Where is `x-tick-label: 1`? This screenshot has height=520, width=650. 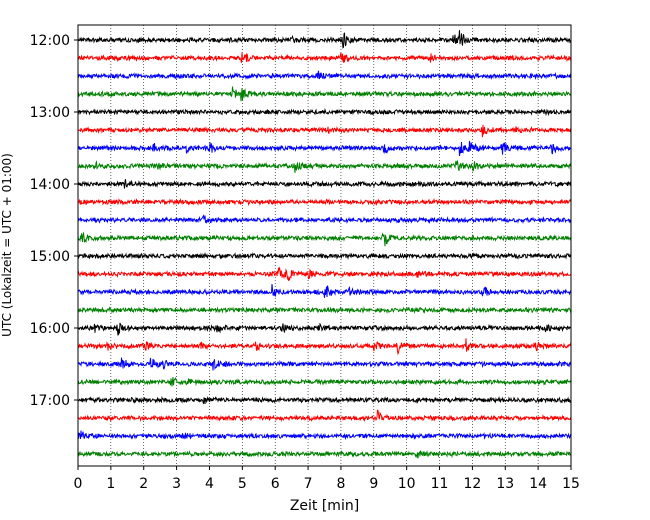 x-tick-label: 1 is located at coordinates (110, 484).